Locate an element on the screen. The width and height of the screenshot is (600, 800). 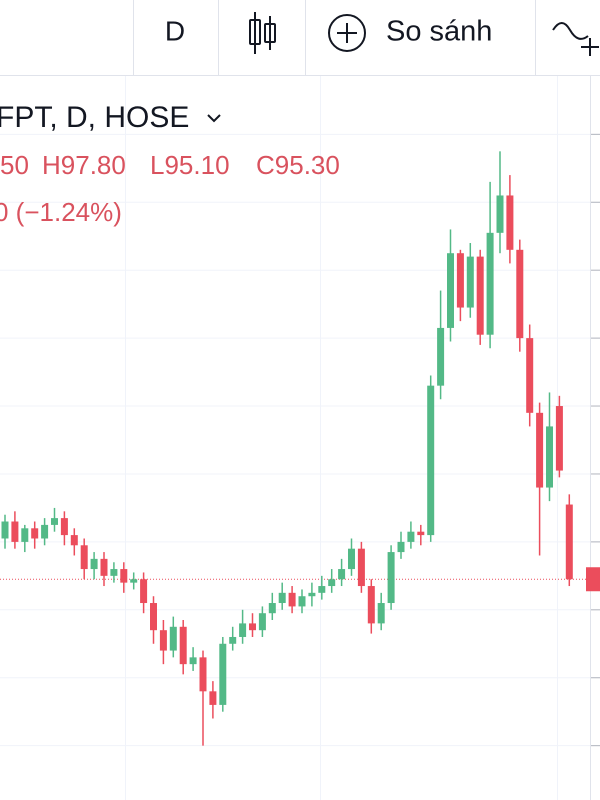
change-value: 0 (−1.24%) is located at coordinates (61, 212).